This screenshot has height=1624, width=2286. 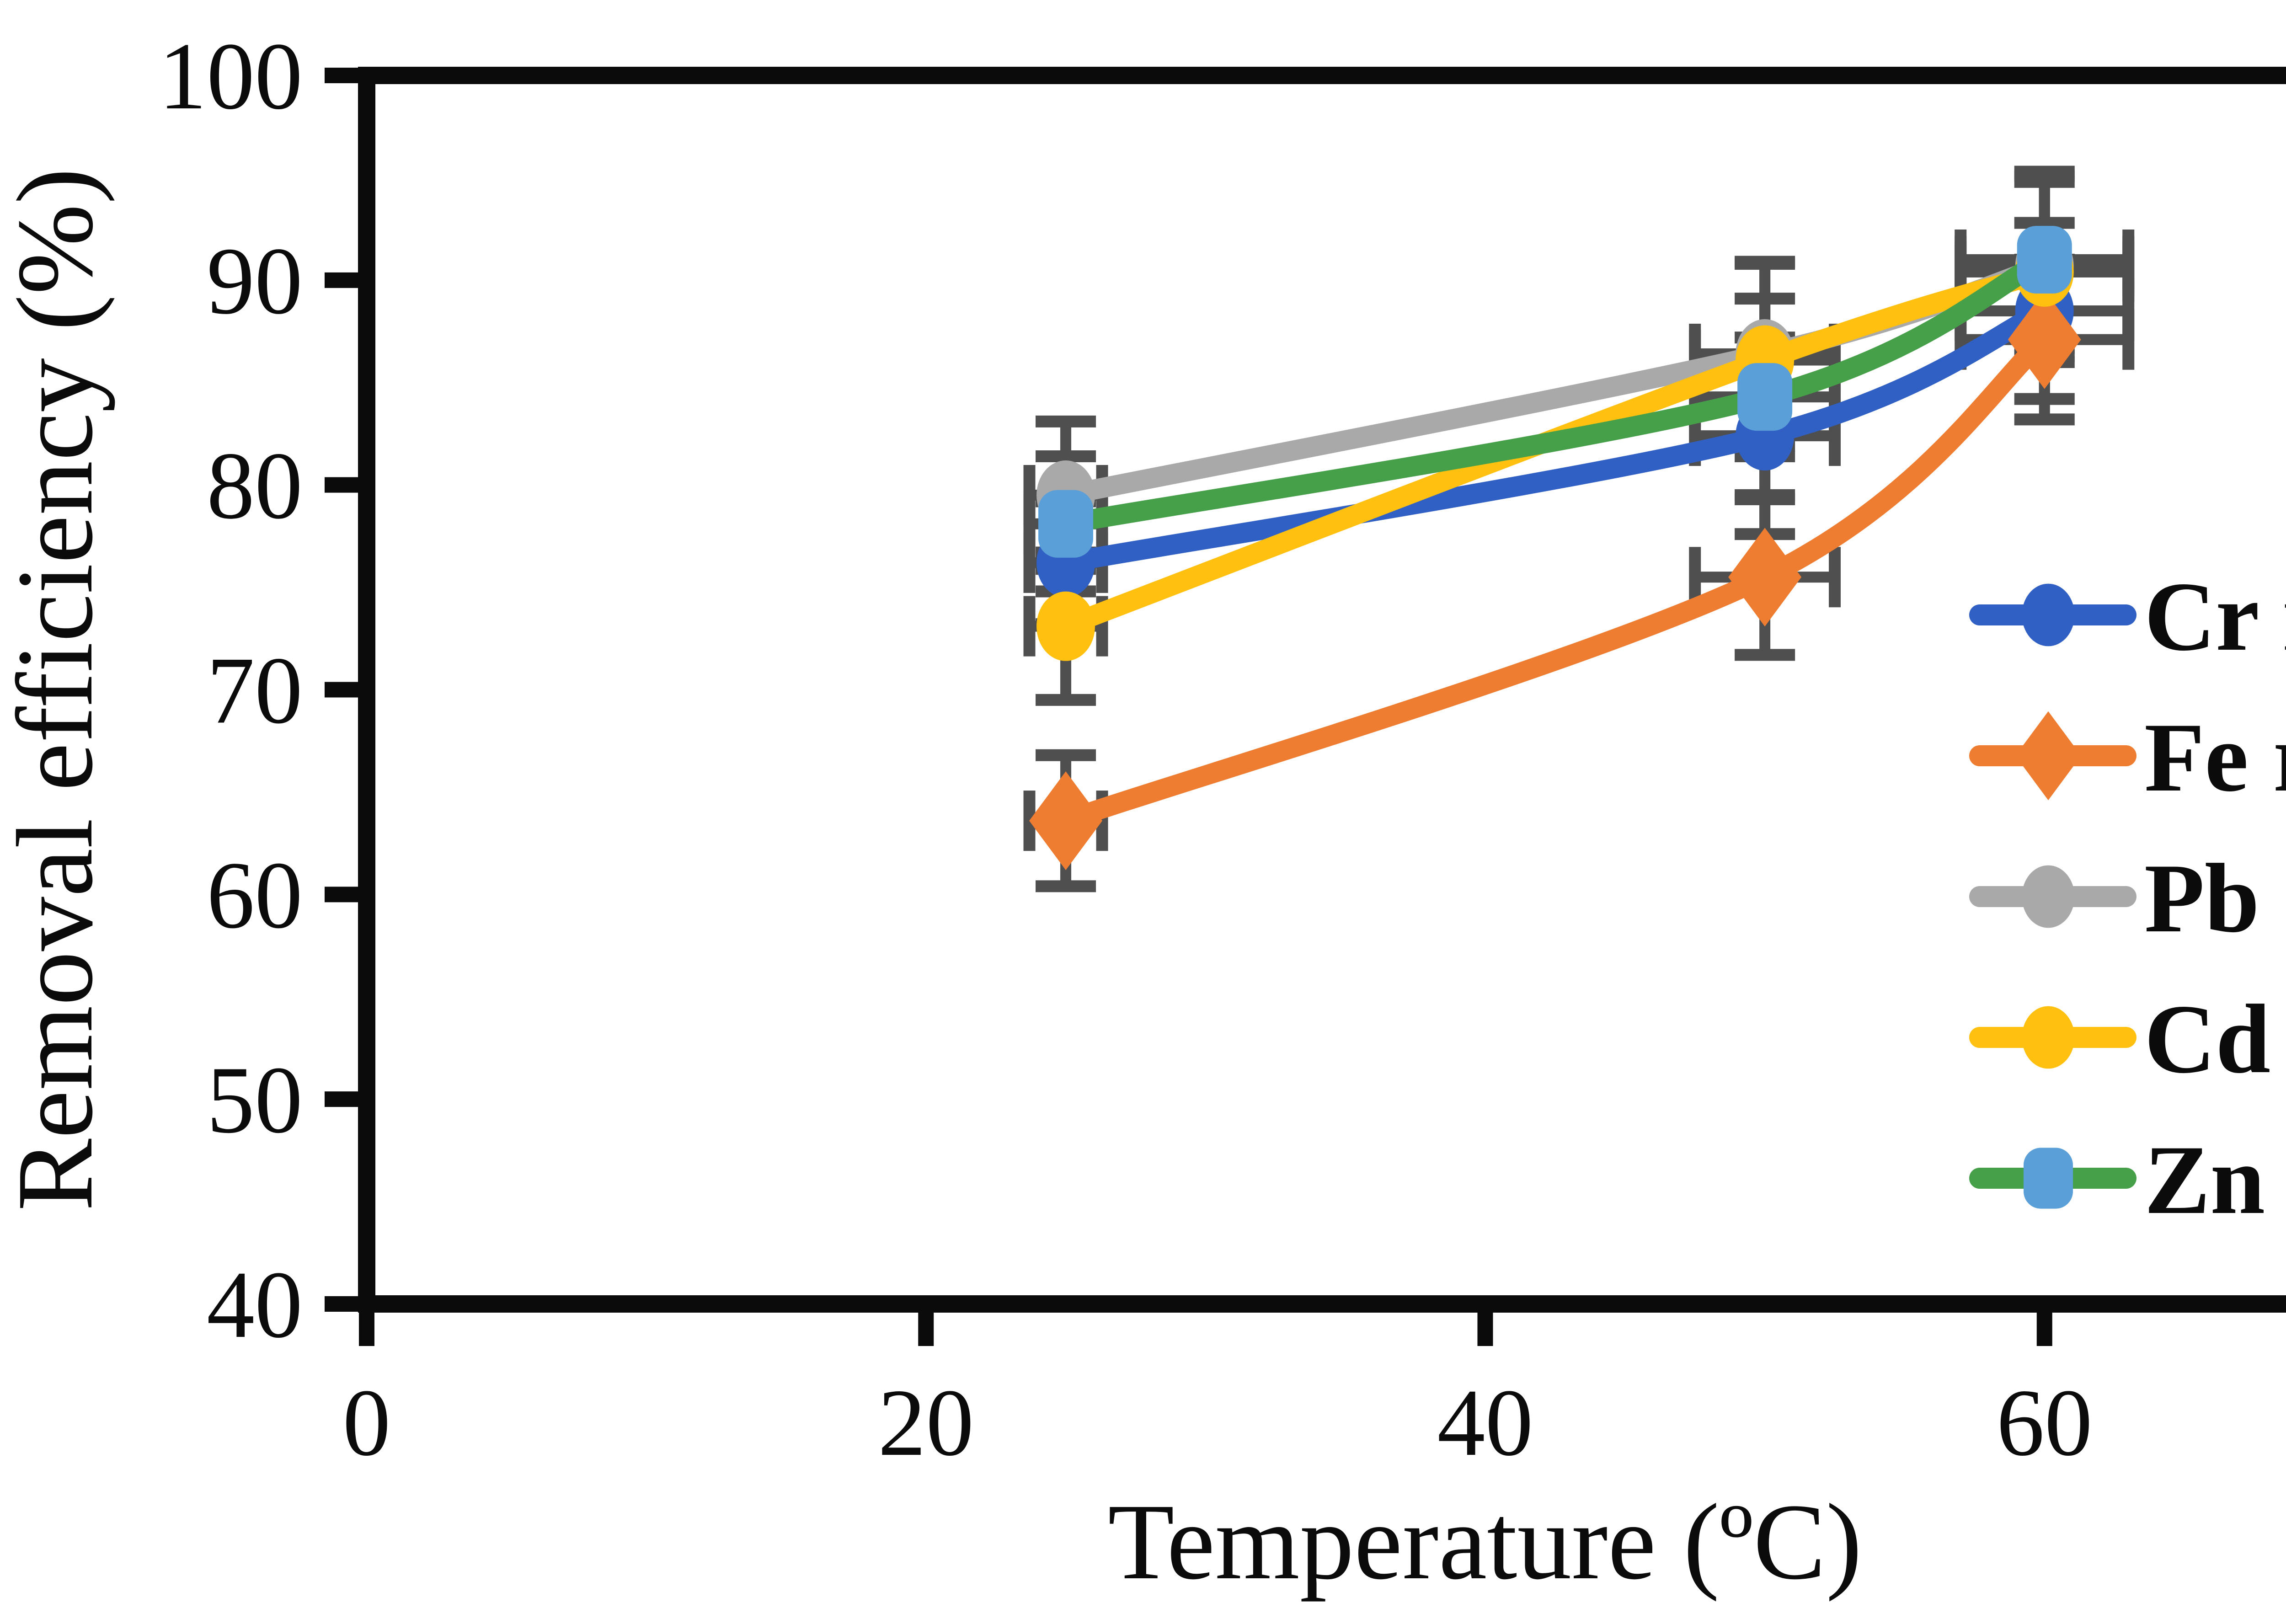 I want to click on y-tick-label: 80, so click(x=255, y=486).